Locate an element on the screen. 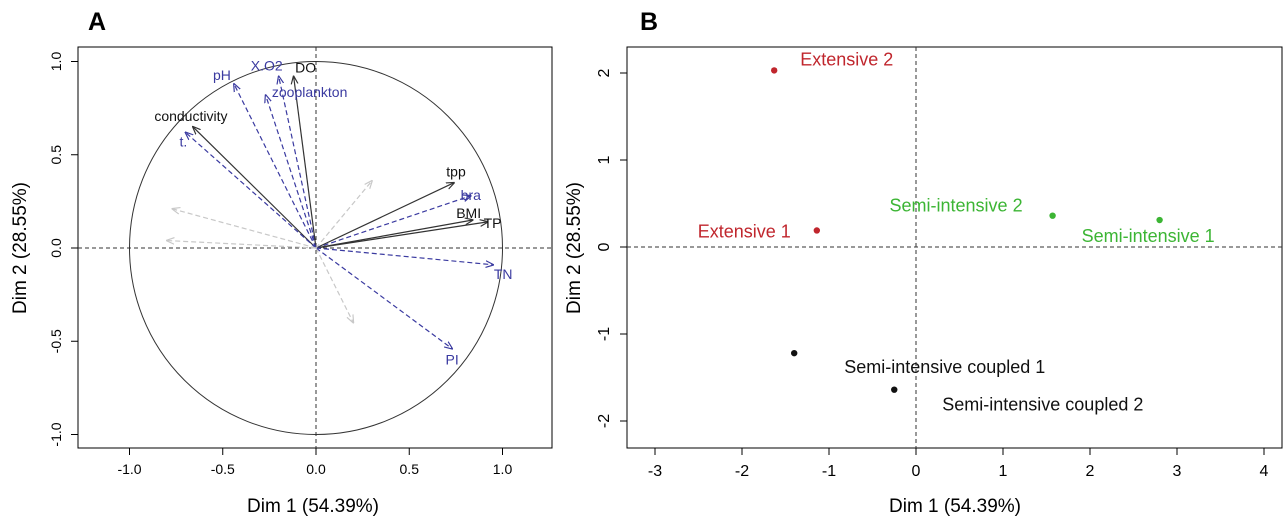  vector-bra is located at coordinates (393, 222).